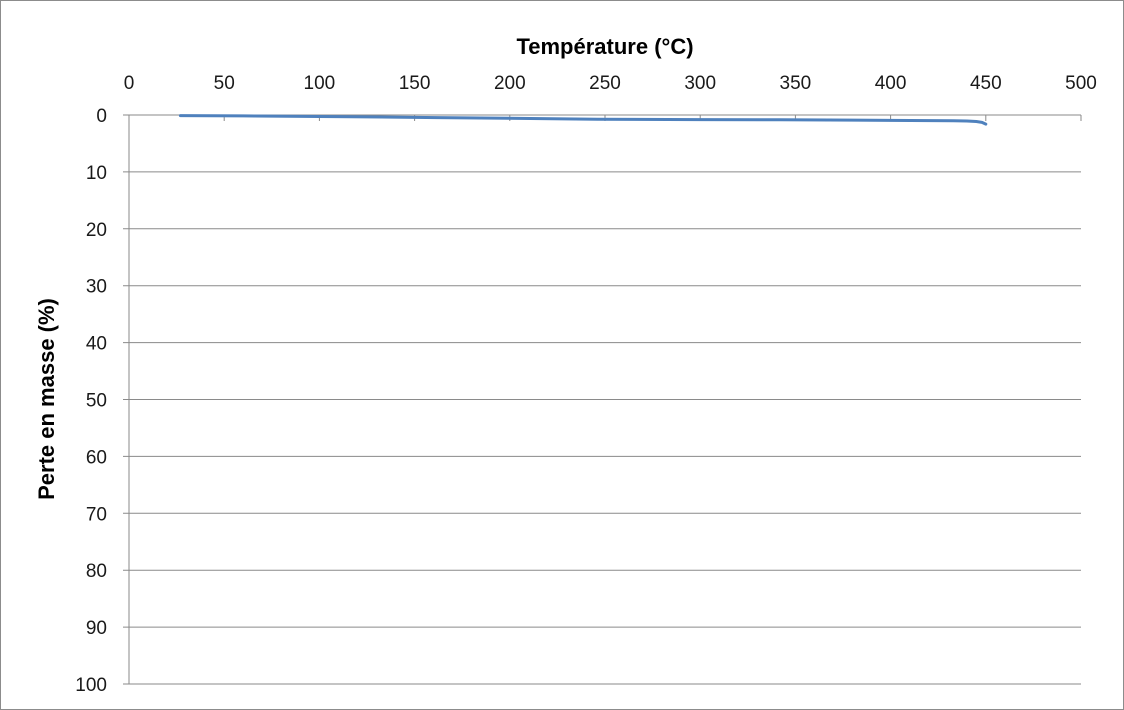 The height and width of the screenshot is (710, 1124). I want to click on series-line, so click(583, 120).